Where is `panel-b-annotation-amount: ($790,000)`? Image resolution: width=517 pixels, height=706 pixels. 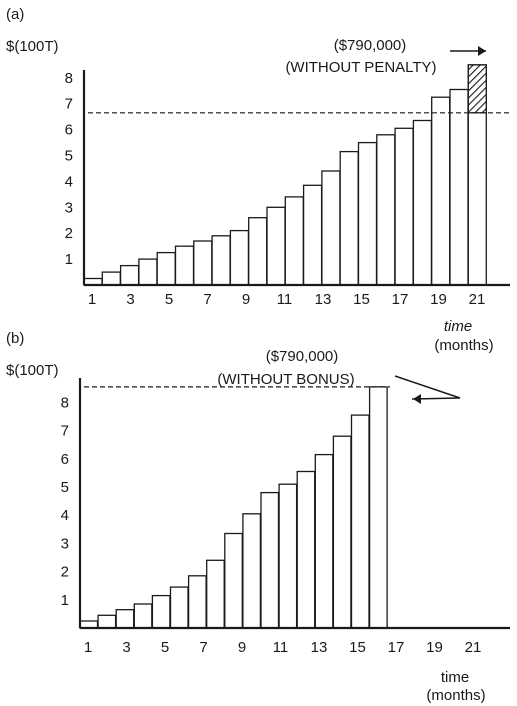 panel-b-annotation-amount: ($790,000) is located at coordinates (302, 356).